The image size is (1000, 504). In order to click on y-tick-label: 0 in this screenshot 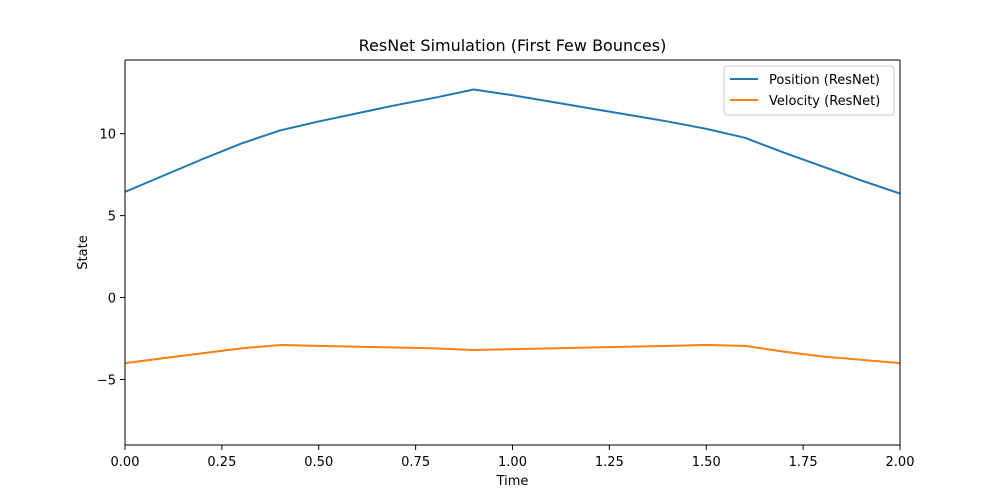, I will do `click(112, 299)`.